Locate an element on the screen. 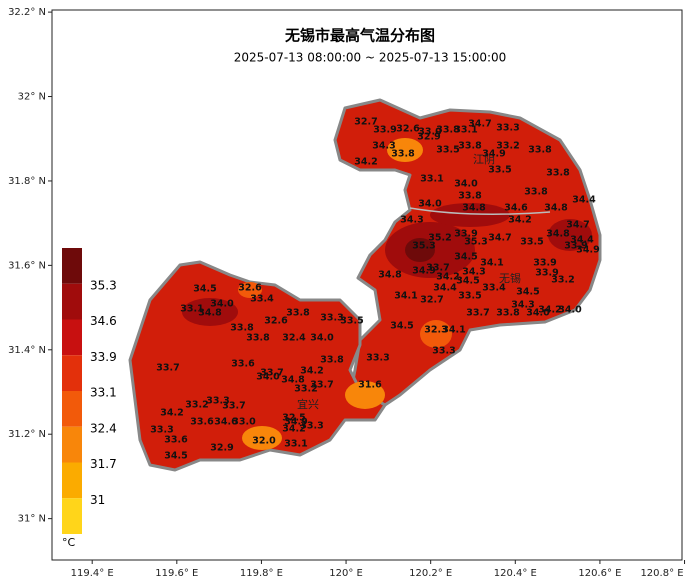  place-name: 无锡 is located at coordinates (510, 278).